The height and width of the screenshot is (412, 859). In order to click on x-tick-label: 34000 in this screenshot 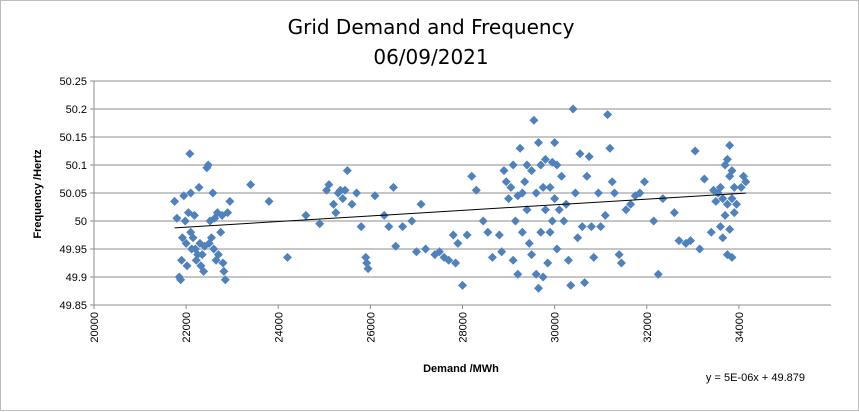, I will do `click(740, 327)`.